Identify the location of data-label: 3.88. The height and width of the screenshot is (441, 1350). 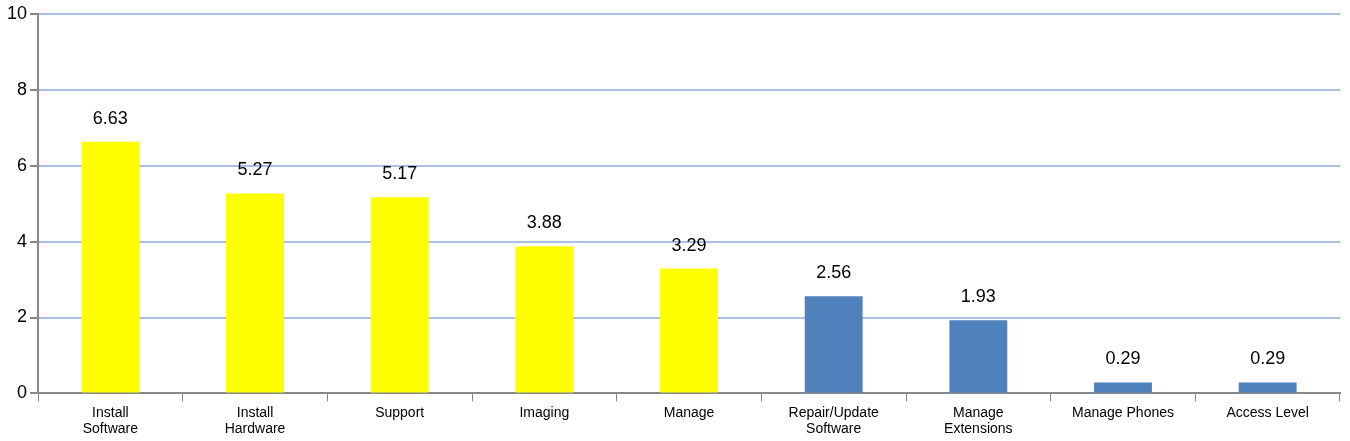
(544, 222).